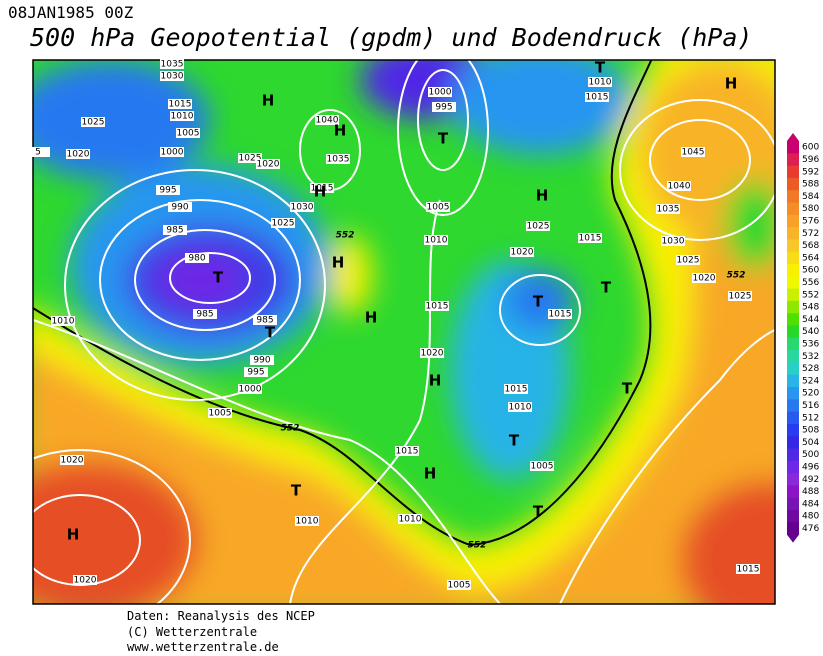 This screenshot has height=656, width=823. I want to click on colorbar-label: 508, so click(810, 431).